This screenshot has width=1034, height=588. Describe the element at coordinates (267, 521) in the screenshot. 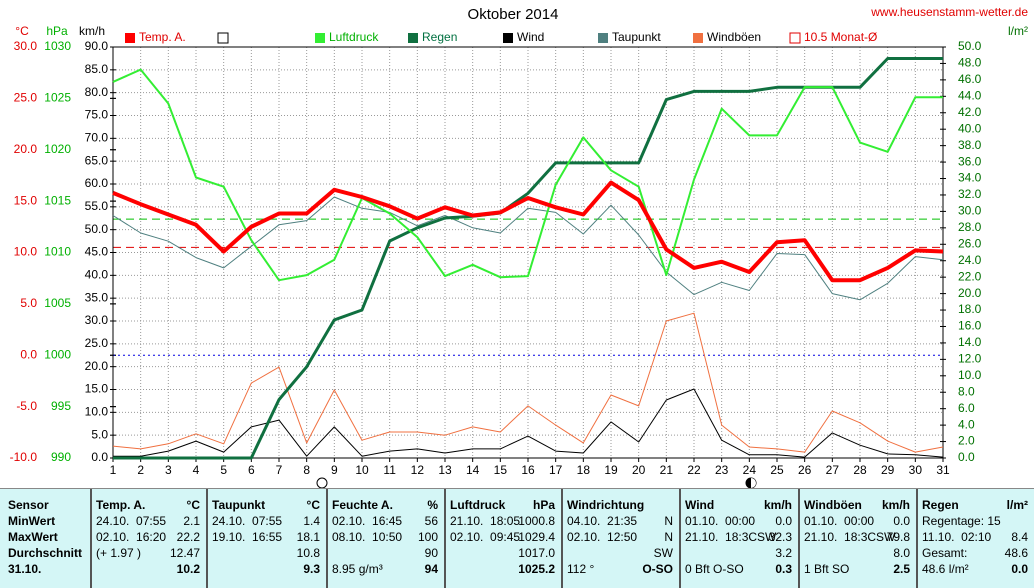

I see `table-row: 24.10. 07:55 1.4` at that location.